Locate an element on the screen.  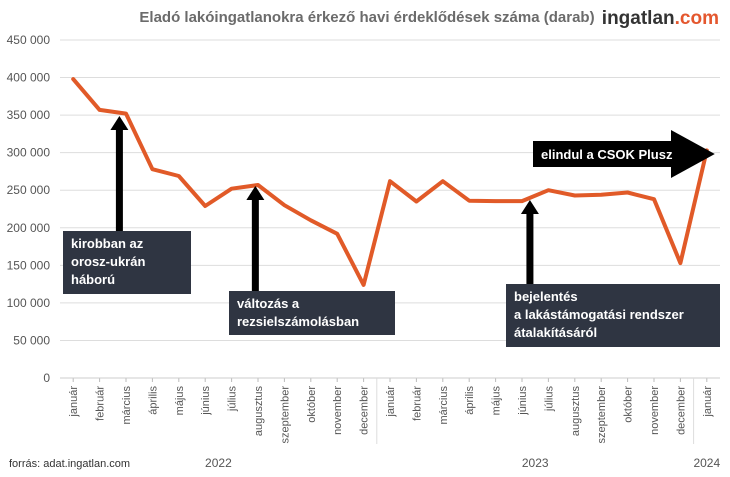
y-tick-label: 50 000 is located at coordinates (31, 340).